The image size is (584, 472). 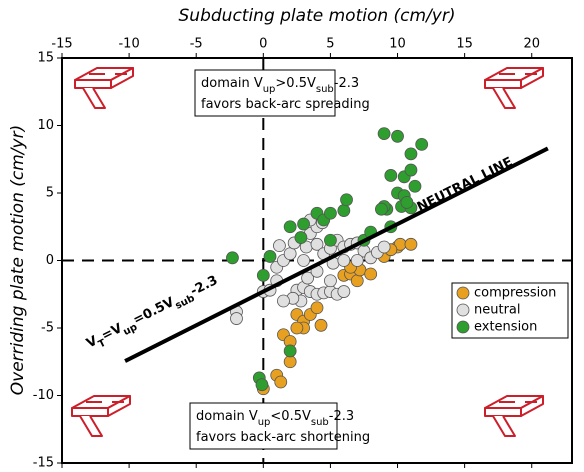 What do you see at coordinates (128, 44) in the screenshot?
I see `x-tick-label: -10` at bounding box center [128, 44].